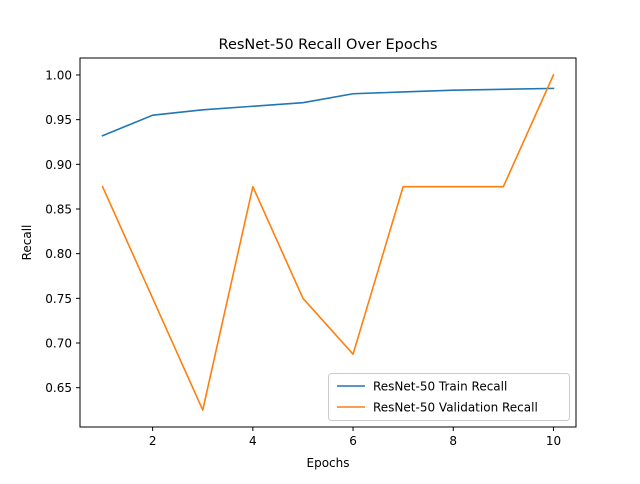 The width and height of the screenshot is (640, 484). What do you see at coordinates (58, 165) in the screenshot?
I see `y-tick-label: 0.90` at bounding box center [58, 165].